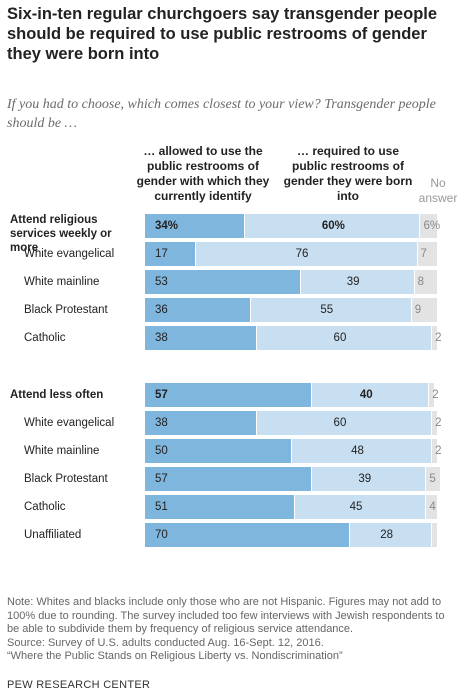 The image size is (462, 700). I want to click on value-label-no-answer: 8, so click(421, 282).